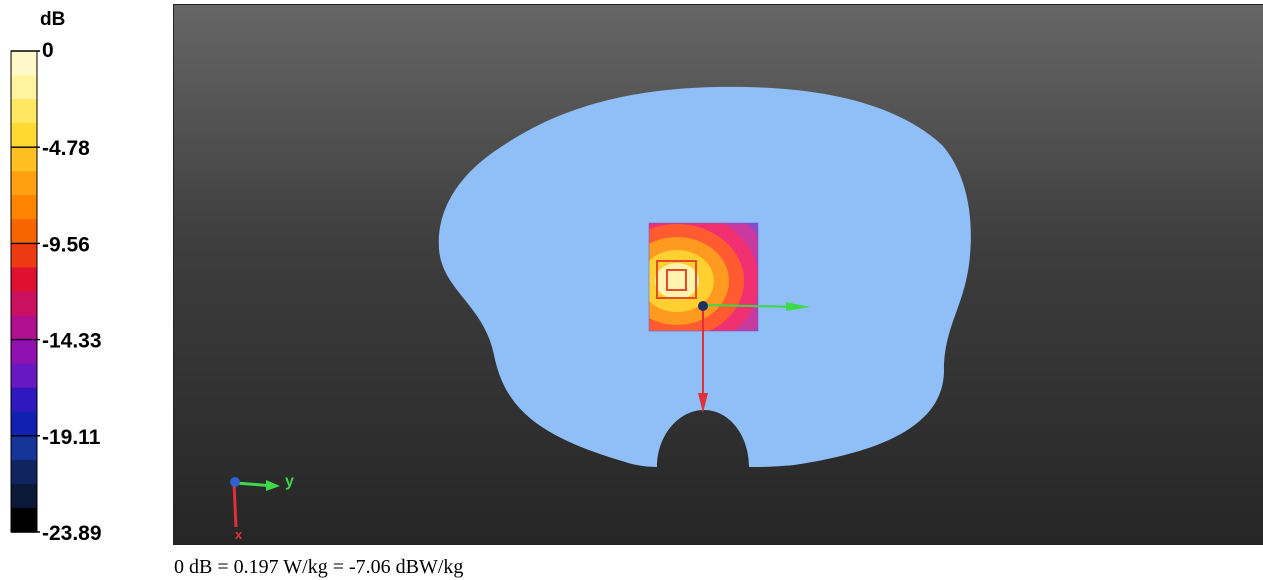  Describe the element at coordinates (273, 485) in the screenshot. I see `triad-y-arrowhead` at that location.